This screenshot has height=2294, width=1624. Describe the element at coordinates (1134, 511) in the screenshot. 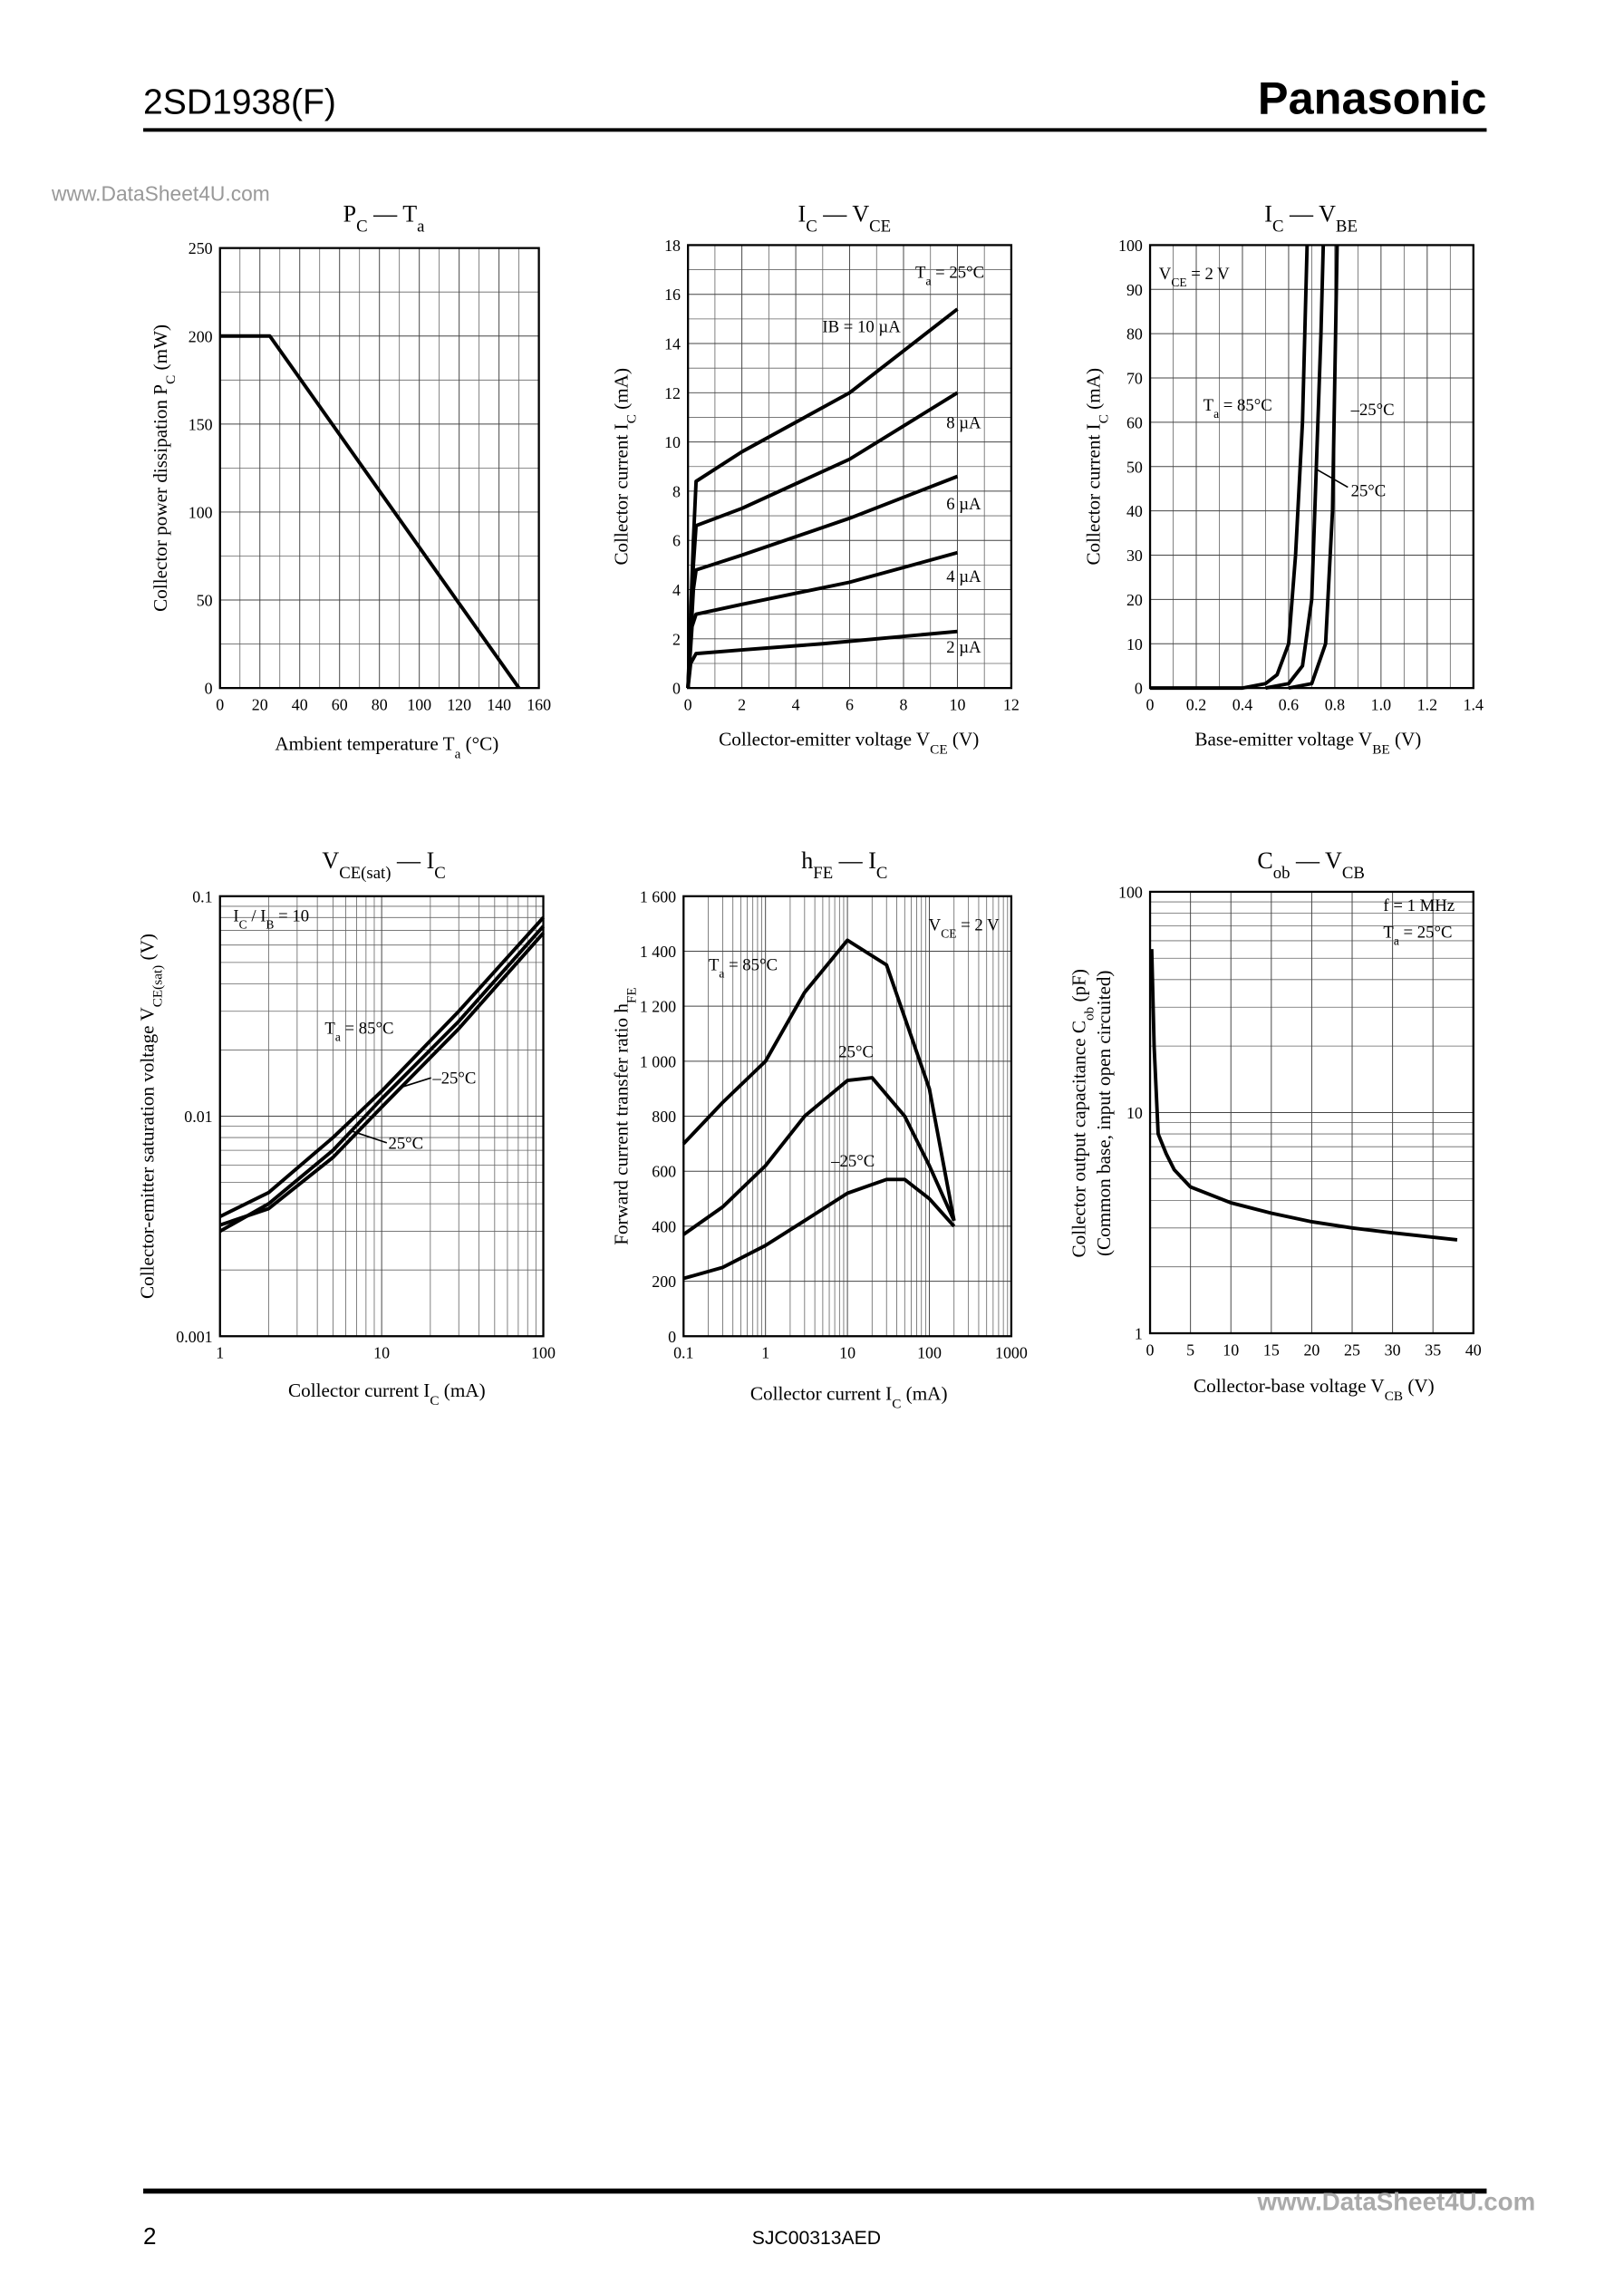

I see `y-tick-label: 40` at that location.